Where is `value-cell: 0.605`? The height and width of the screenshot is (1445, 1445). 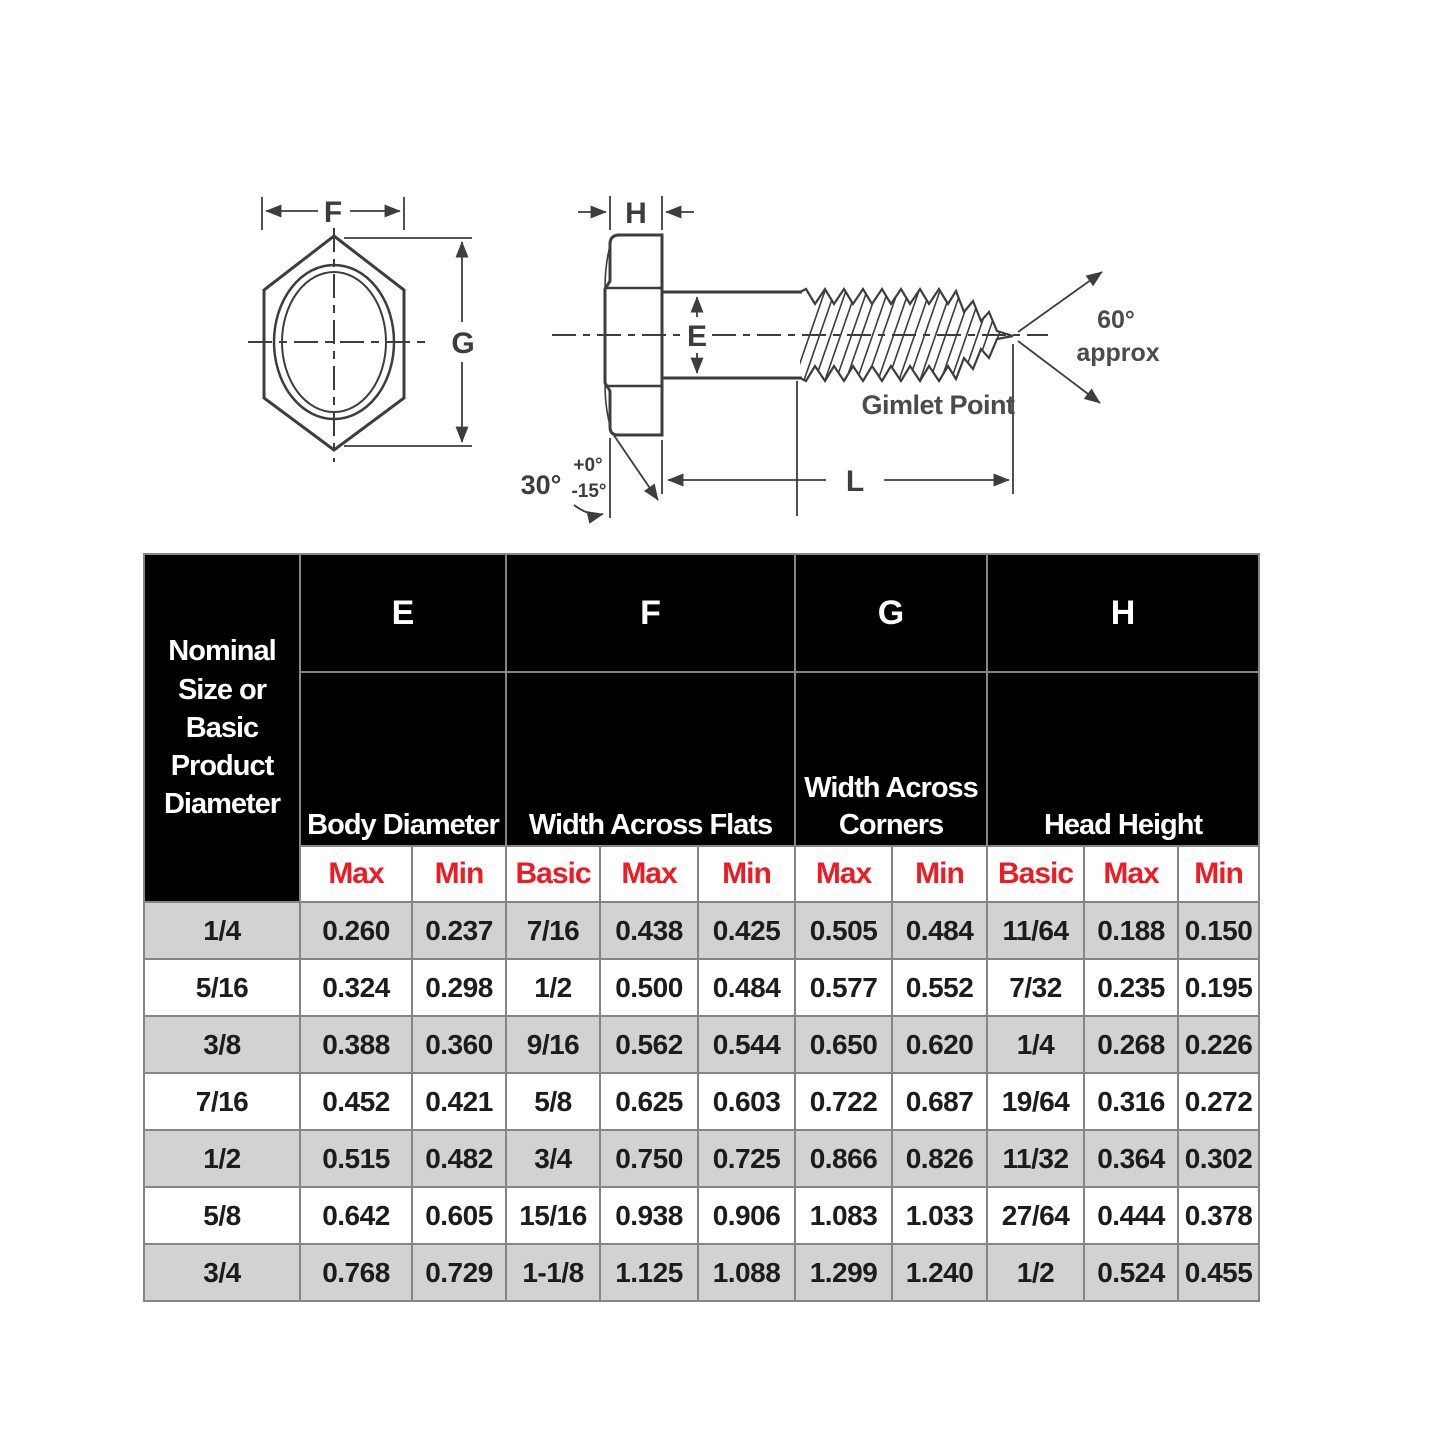
value-cell: 0.605 is located at coordinates (459, 1215).